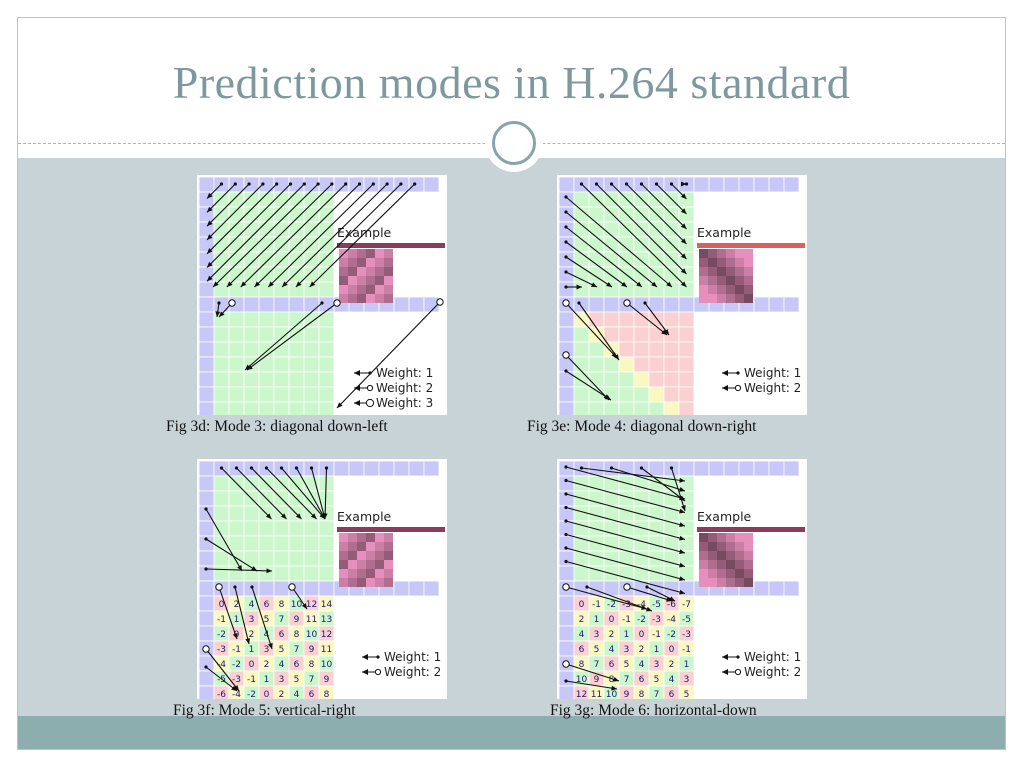 This screenshot has height=768, width=1024. What do you see at coordinates (686, 605) in the screenshot?
I see `order-number: -7` at bounding box center [686, 605].